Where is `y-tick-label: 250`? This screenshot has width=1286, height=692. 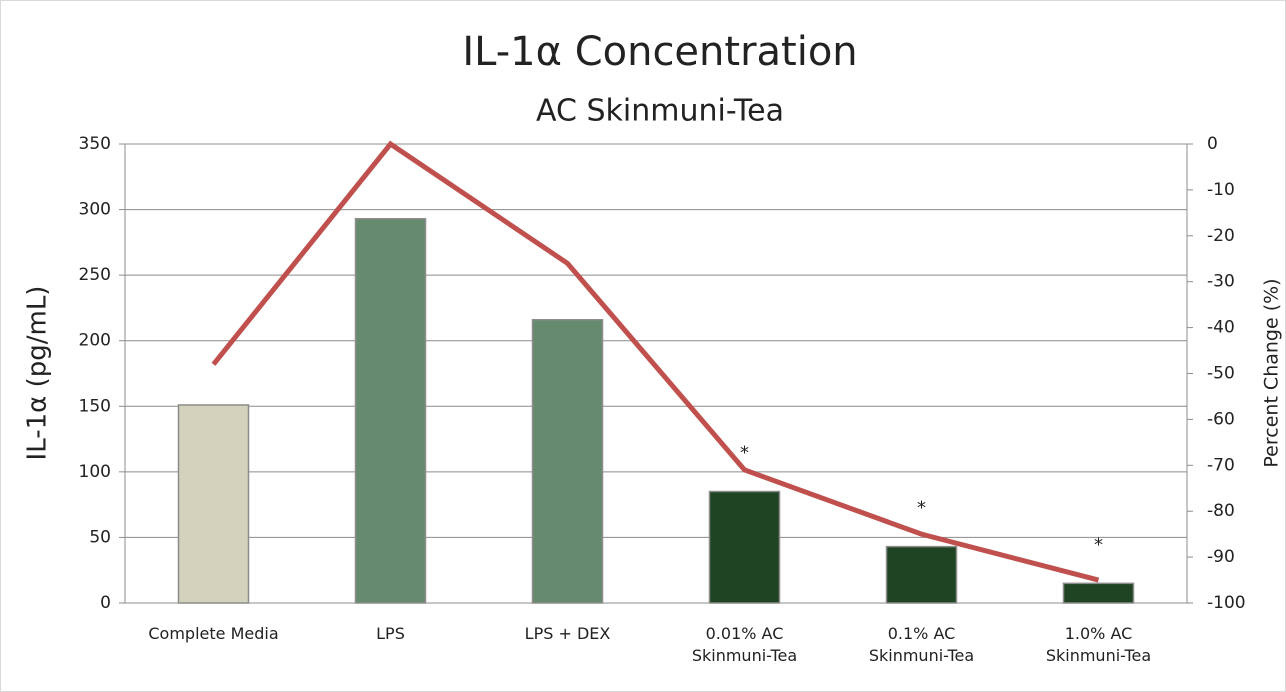 y-tick-label: 250 is located at coordinates (95, 275).